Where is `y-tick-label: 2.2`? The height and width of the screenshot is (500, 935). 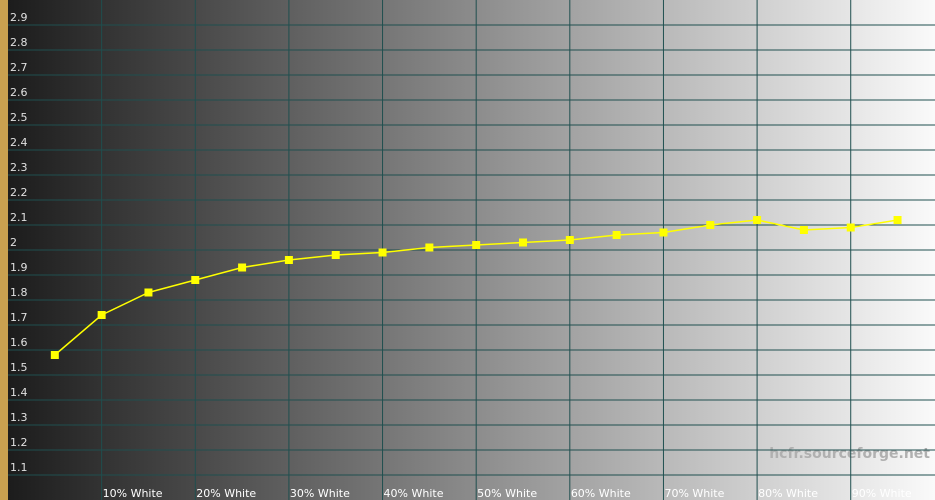 y-tick-label: 2.2 is located at coordinates (19, 192).